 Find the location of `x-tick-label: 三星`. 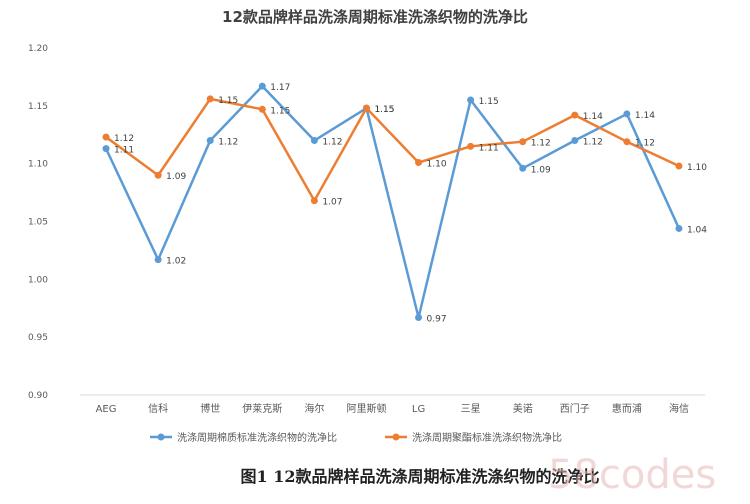

x-tick-label: 三星 is located at coordinates (471, 409).